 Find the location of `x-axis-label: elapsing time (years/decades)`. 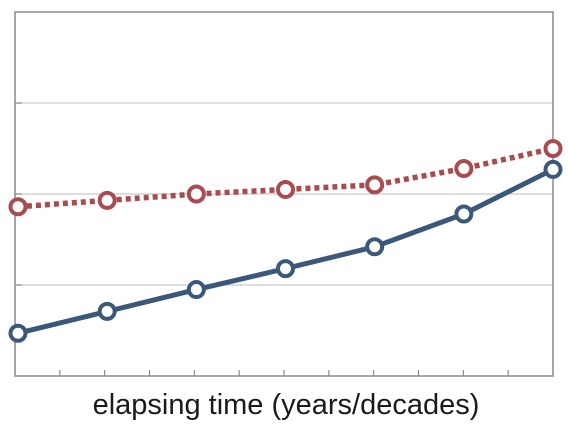

x-axis-label: elapsing time (years/decades) is located at coordinates (286, 405).